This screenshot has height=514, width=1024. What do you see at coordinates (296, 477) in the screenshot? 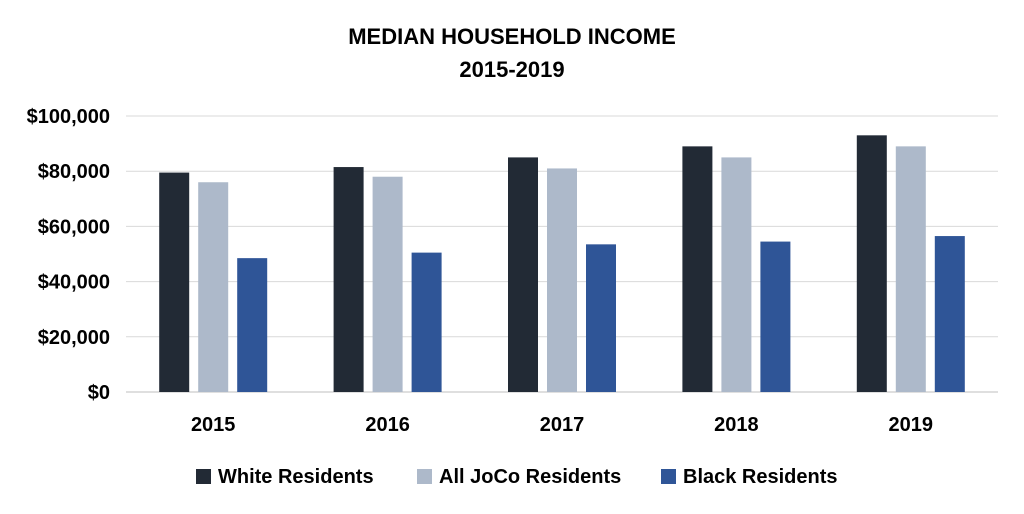
I see `legend-label: White Residents` at bounding box center [296, 477].